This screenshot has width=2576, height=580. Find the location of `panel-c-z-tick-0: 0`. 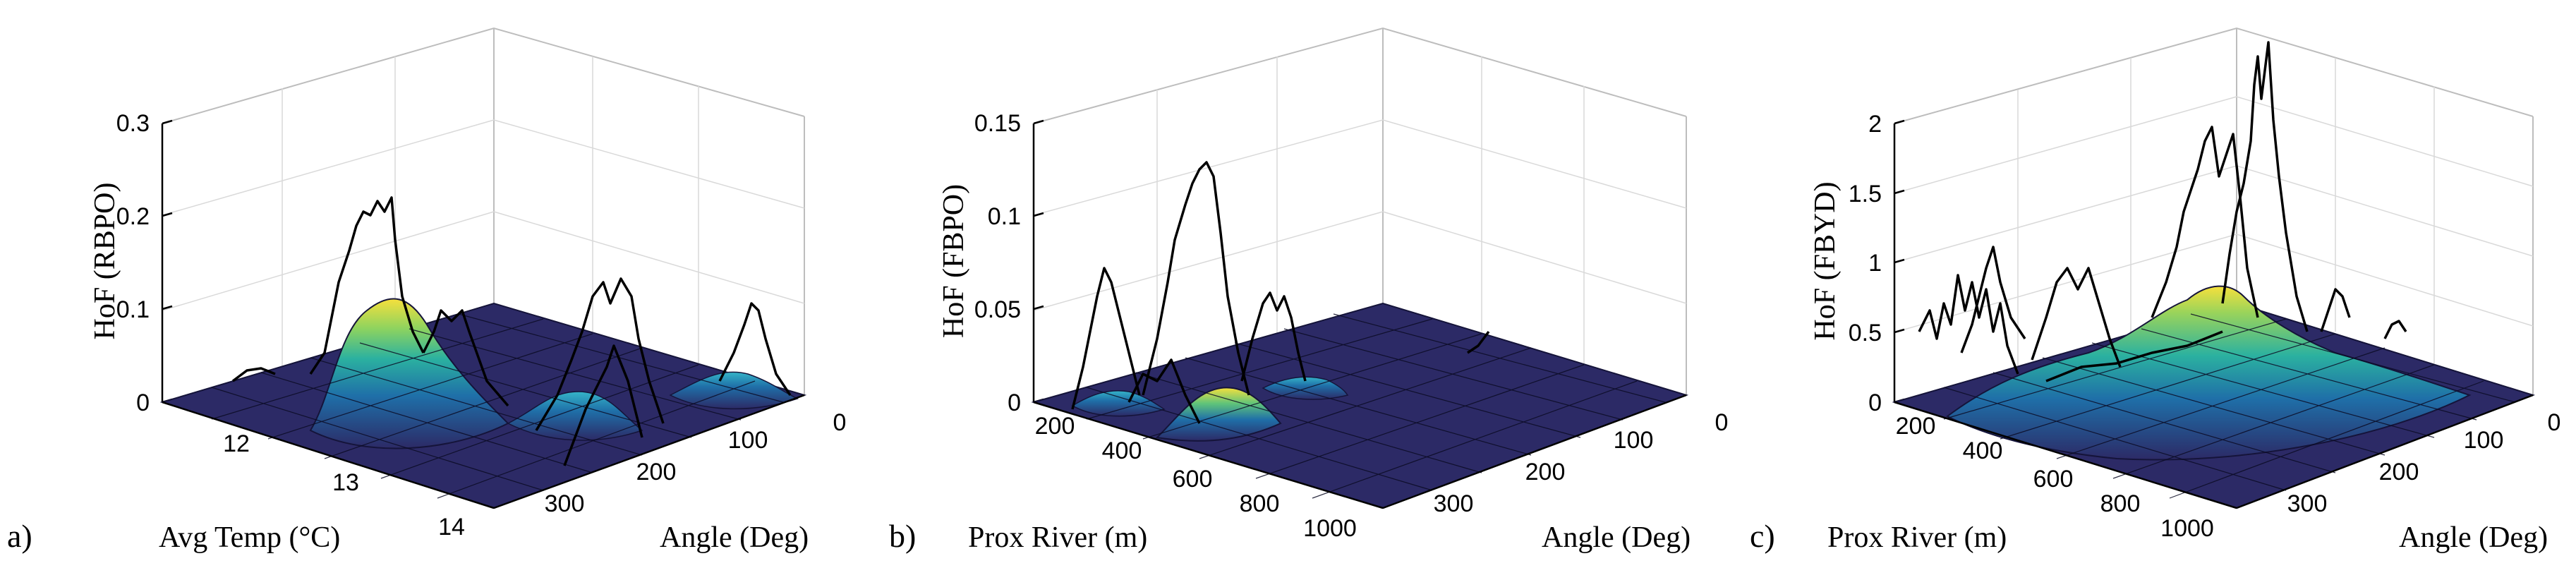

panel-c-z-tick-0: 0 is located at coordinates (1875, 403).